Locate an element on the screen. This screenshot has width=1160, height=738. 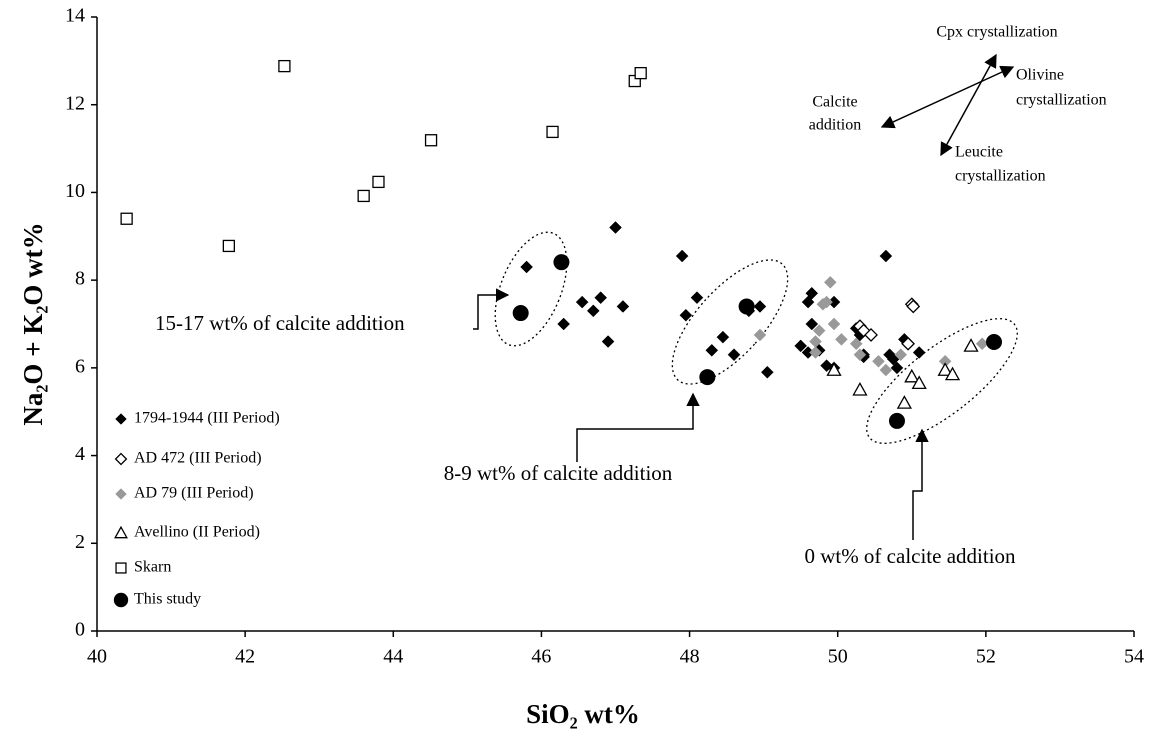
x-tick-label: 40 is located at coordinates (97, 657).